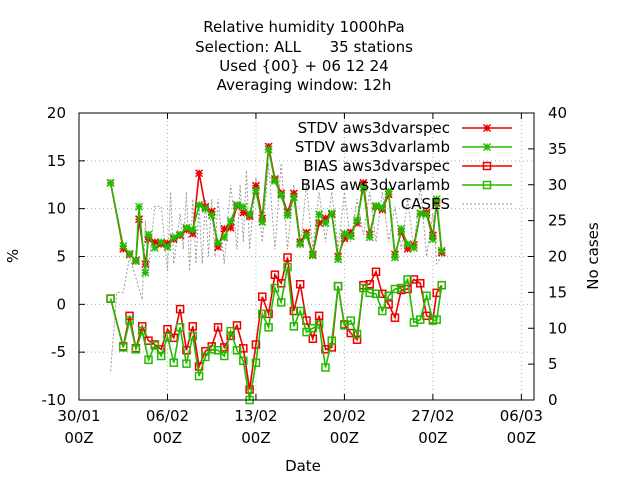 The width and height of the screenshot is (640, 480). I want to click on x-tick-label: 06/02, so click(167, 416).